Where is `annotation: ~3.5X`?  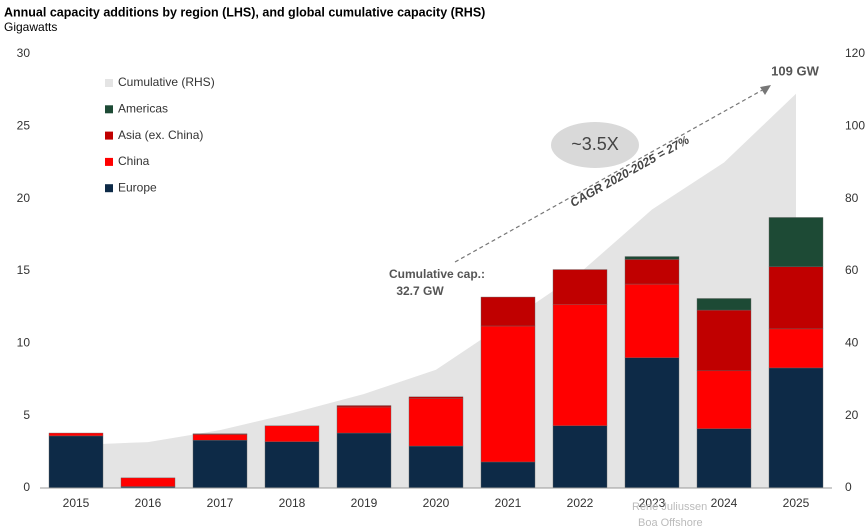 annotation: ~3.5X is located at coordinates (595, 144).